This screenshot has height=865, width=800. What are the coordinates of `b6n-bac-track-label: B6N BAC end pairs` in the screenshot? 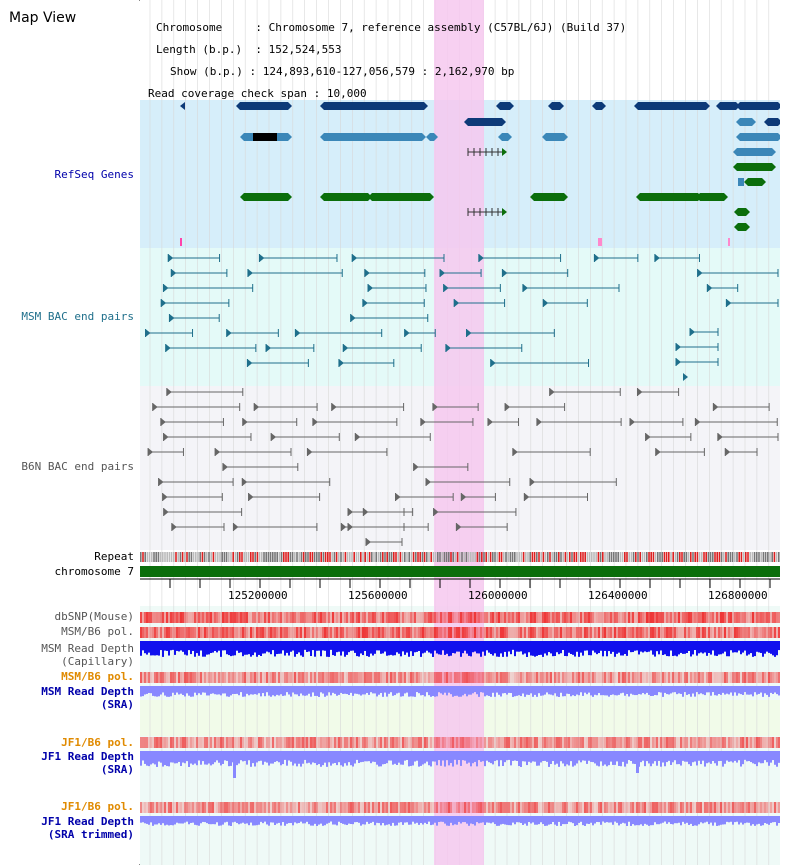 It's located at (77, 466).